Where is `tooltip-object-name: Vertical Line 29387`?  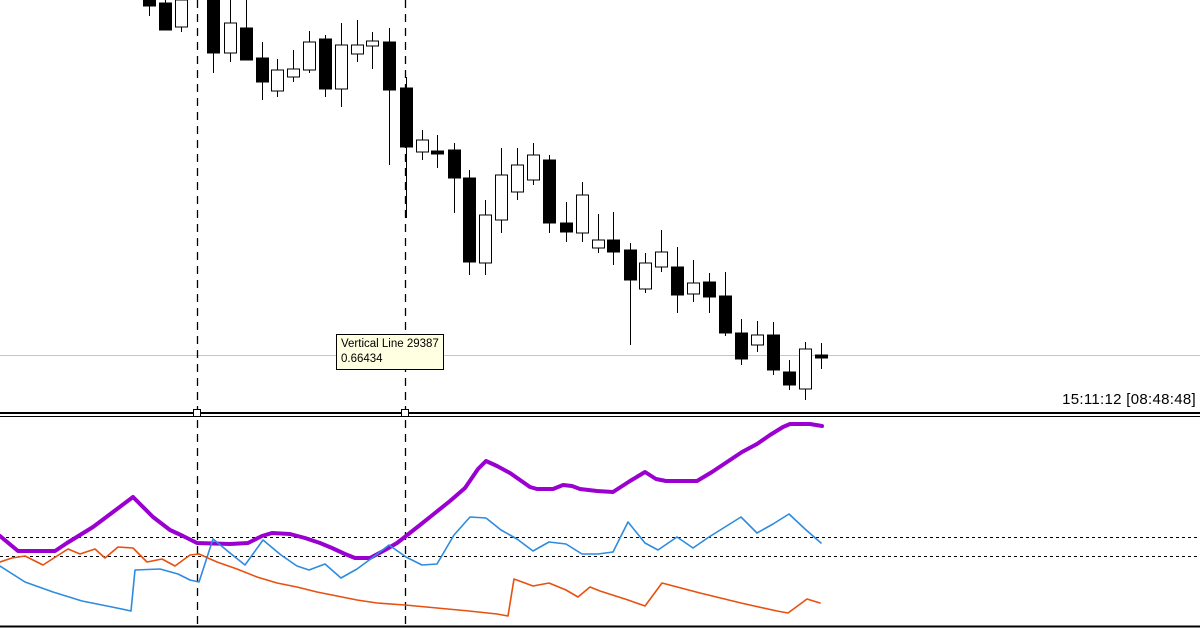 tooltip-object-name: Vertical Line 29387 is located at coordinates (390, 344).